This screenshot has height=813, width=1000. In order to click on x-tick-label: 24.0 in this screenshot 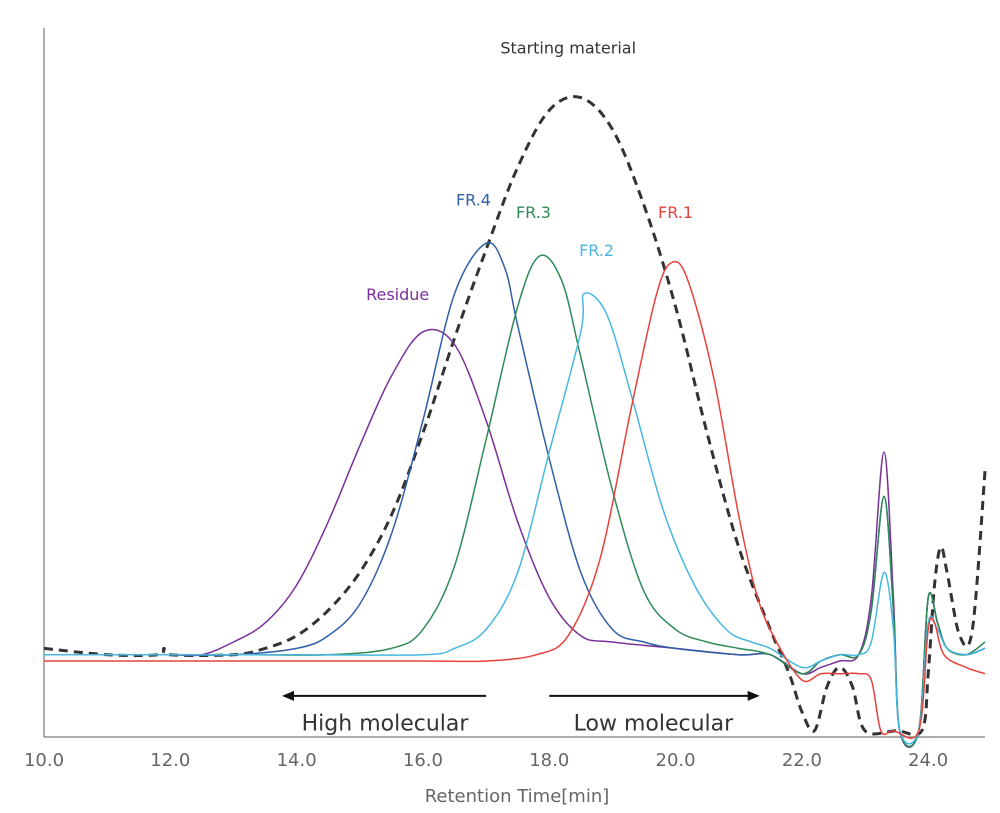, I will do `click(928, 760)`.